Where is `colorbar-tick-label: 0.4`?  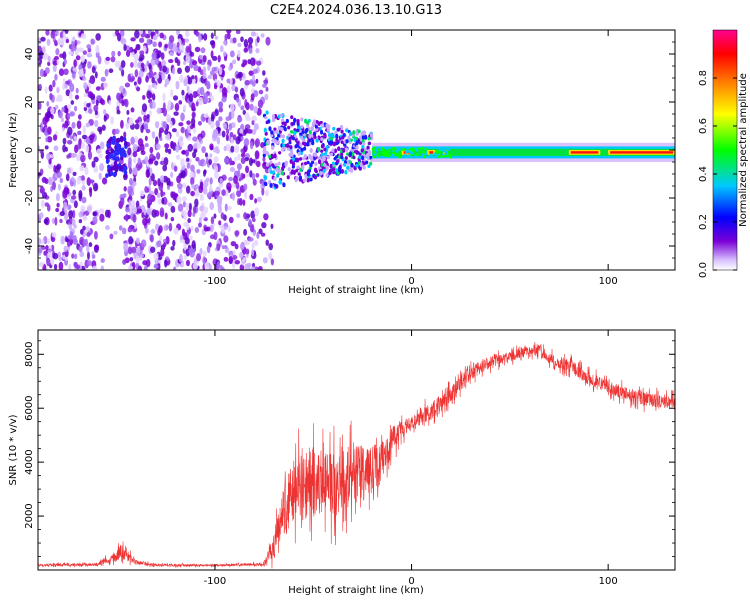
colorbar-tick-label: 0.4 is located at coordinates (703, 174).